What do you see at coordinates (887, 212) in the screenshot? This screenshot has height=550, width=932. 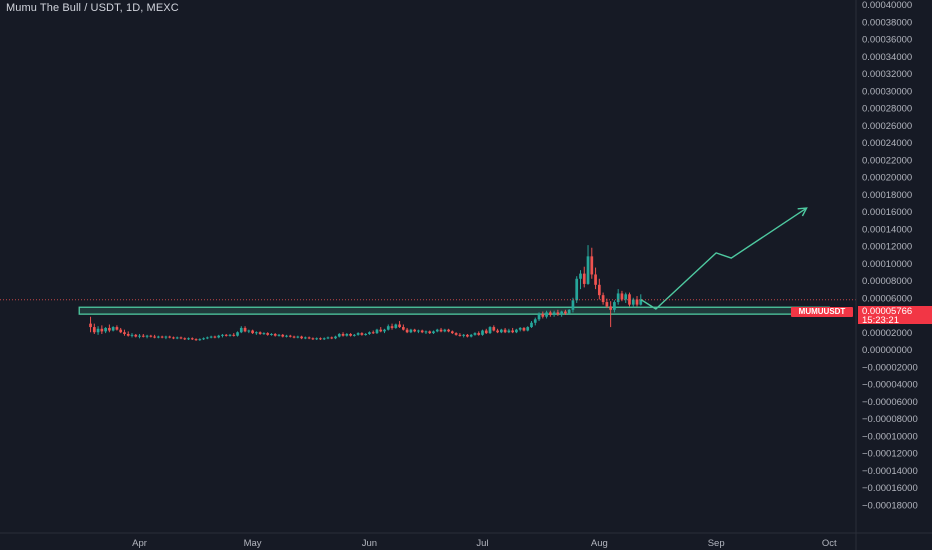 I see `price-tick-label: 0.00016000` at bounding box center [887, 212].